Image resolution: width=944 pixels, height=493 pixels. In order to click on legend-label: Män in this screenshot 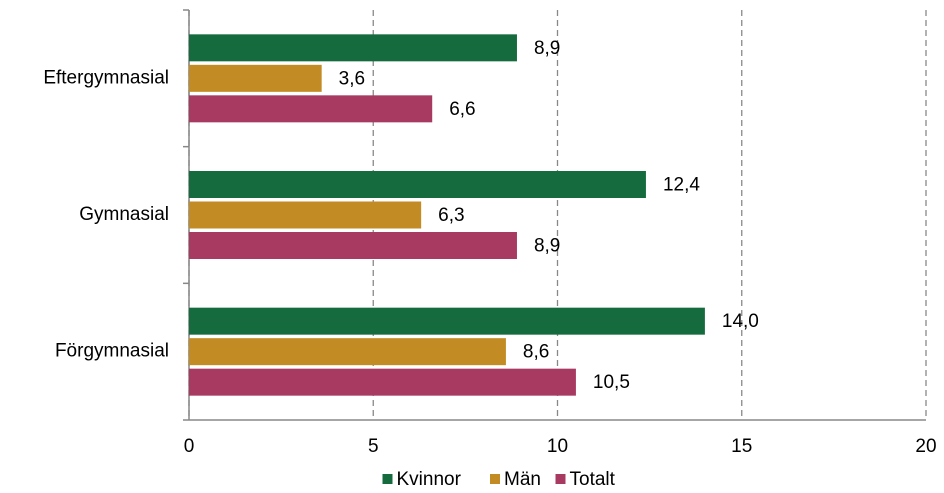, I will do `click(522, 479)`.